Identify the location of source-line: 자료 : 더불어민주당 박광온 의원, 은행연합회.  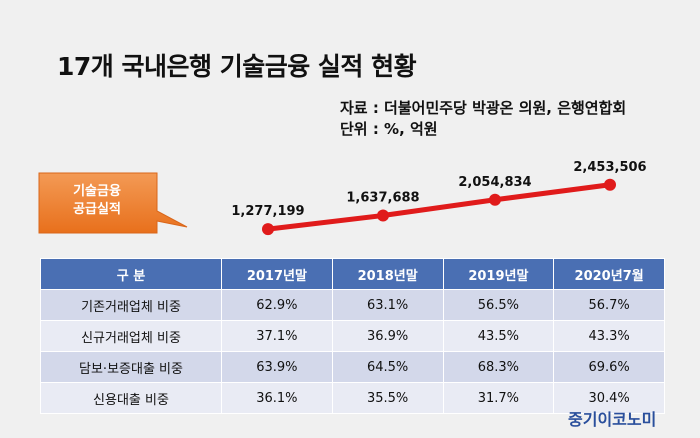
(483, 108).